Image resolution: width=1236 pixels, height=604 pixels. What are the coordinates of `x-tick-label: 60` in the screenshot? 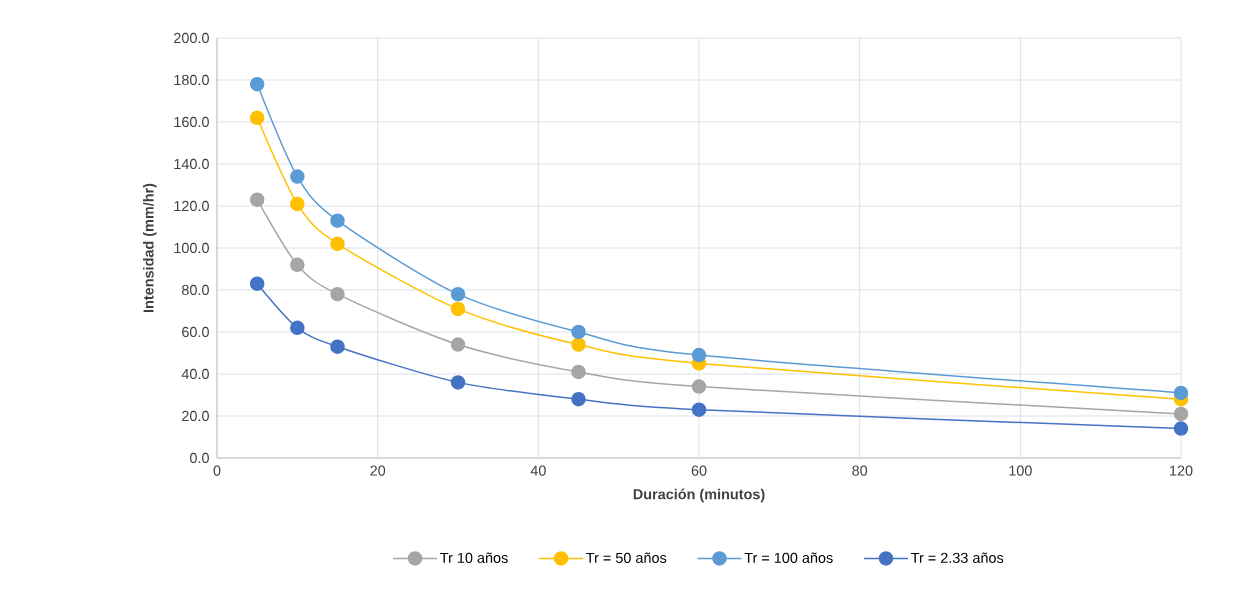 It's located at (699, 470).